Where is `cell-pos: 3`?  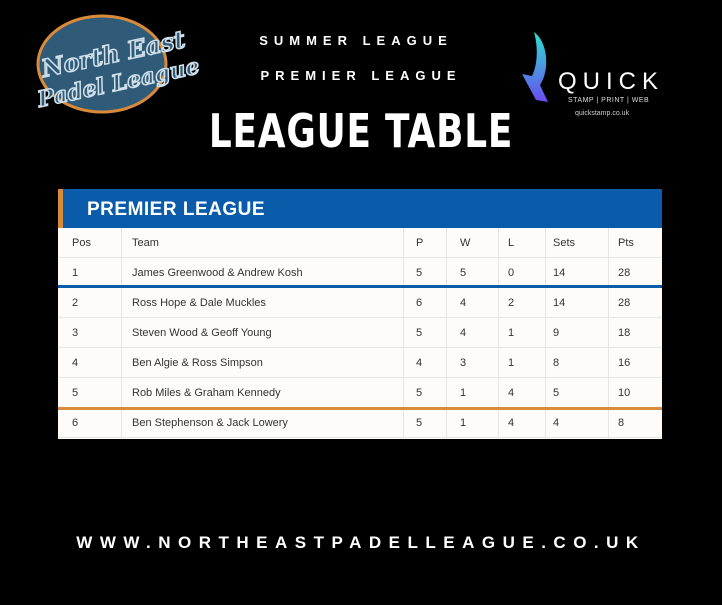
cell-pos: 3 is located at coordinates (75, 333).